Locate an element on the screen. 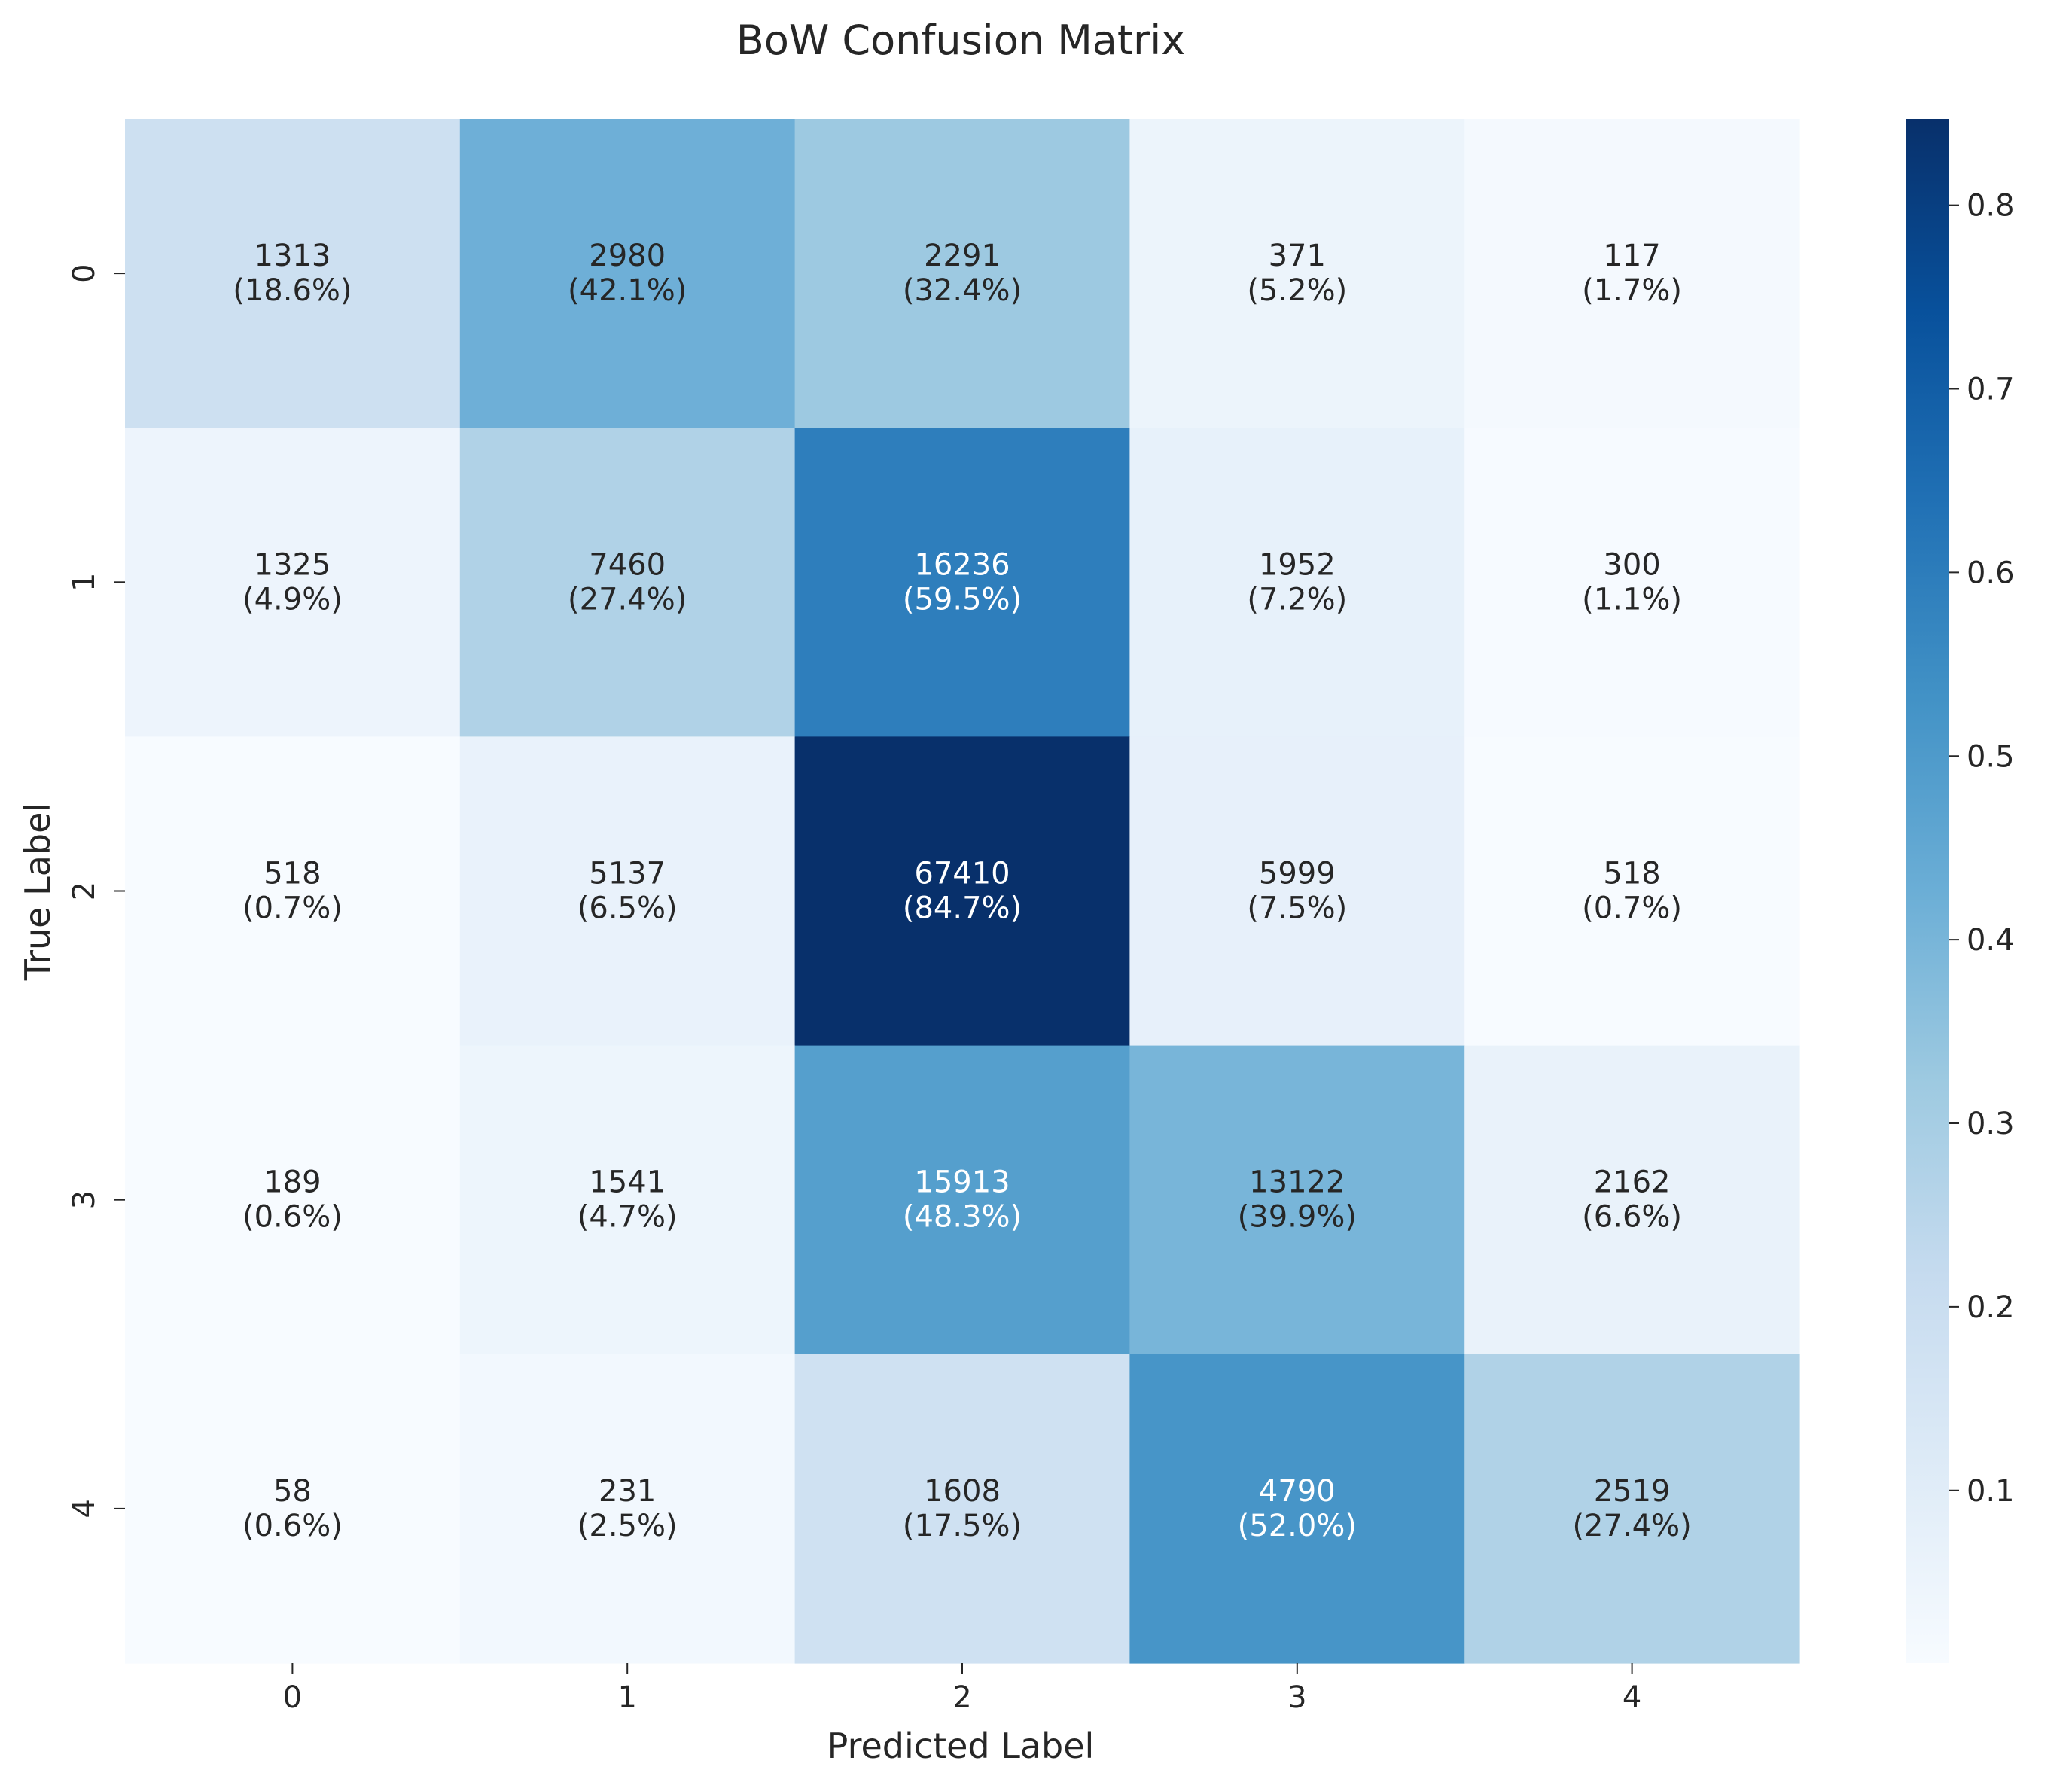  colorbar-tick-label: 0.5 is located at coordinates (1991, 756).